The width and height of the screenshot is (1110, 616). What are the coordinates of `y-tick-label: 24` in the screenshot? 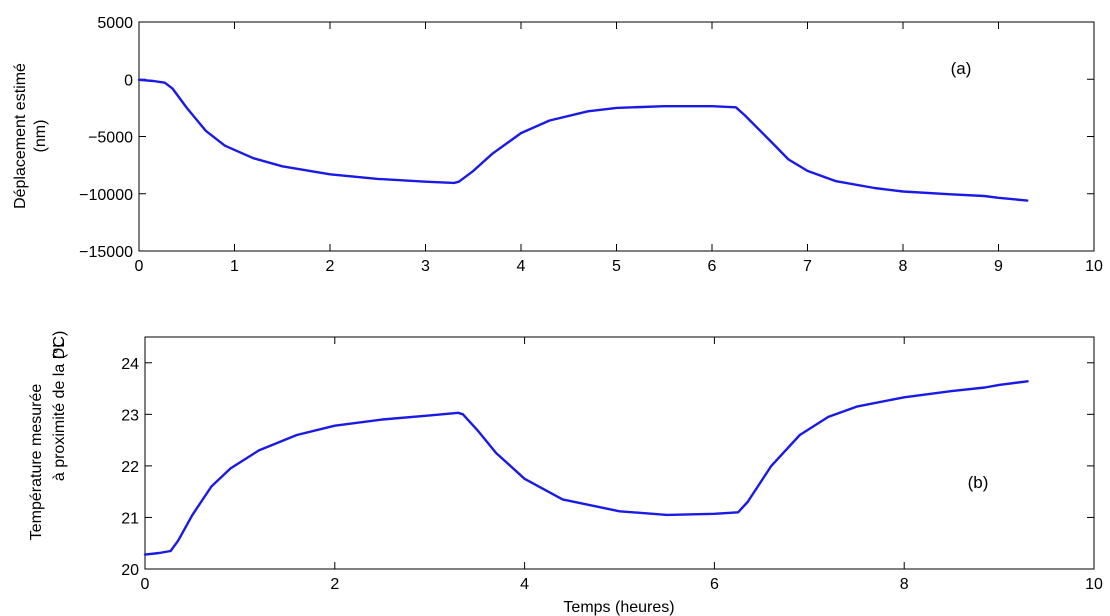 It's located at (130, 364).